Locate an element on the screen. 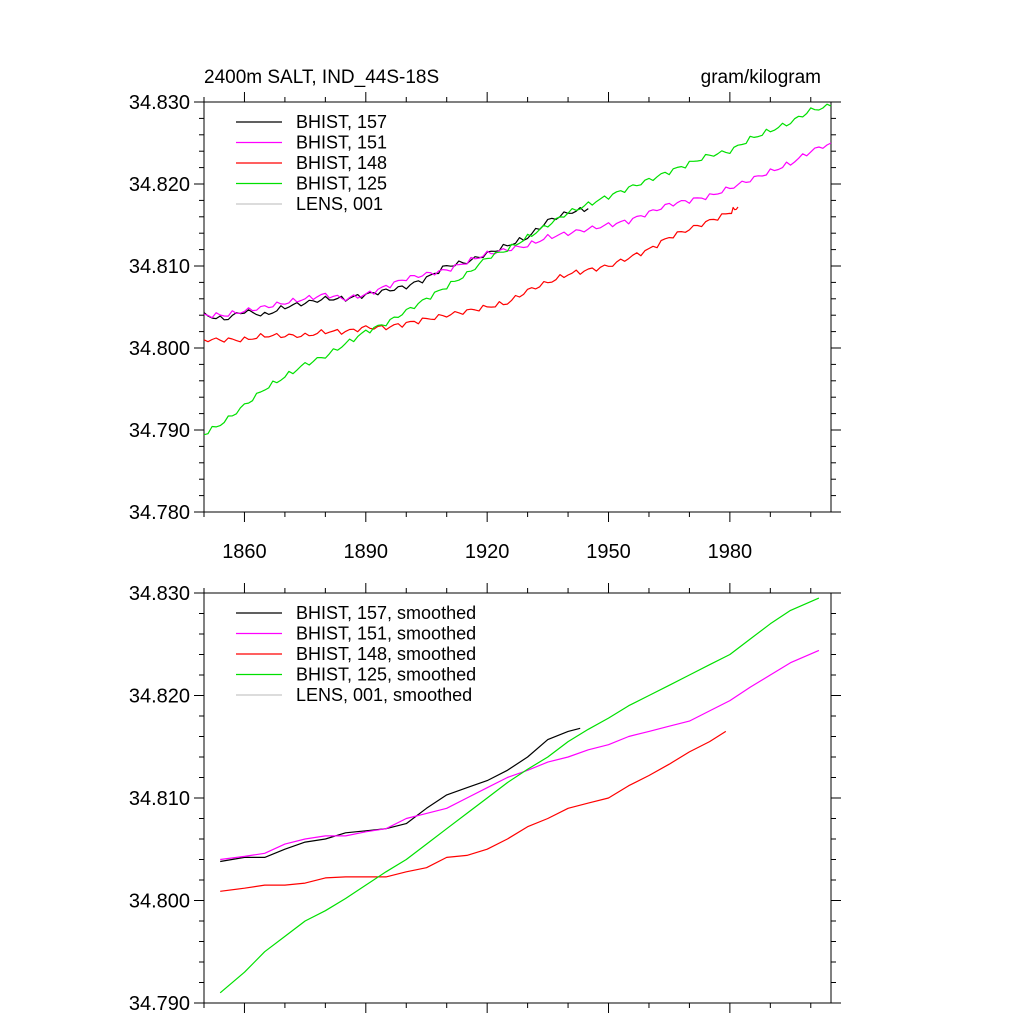 The image size is (1024, 1024). x-tick-label: 1950 is located at coordinates (608, 552).